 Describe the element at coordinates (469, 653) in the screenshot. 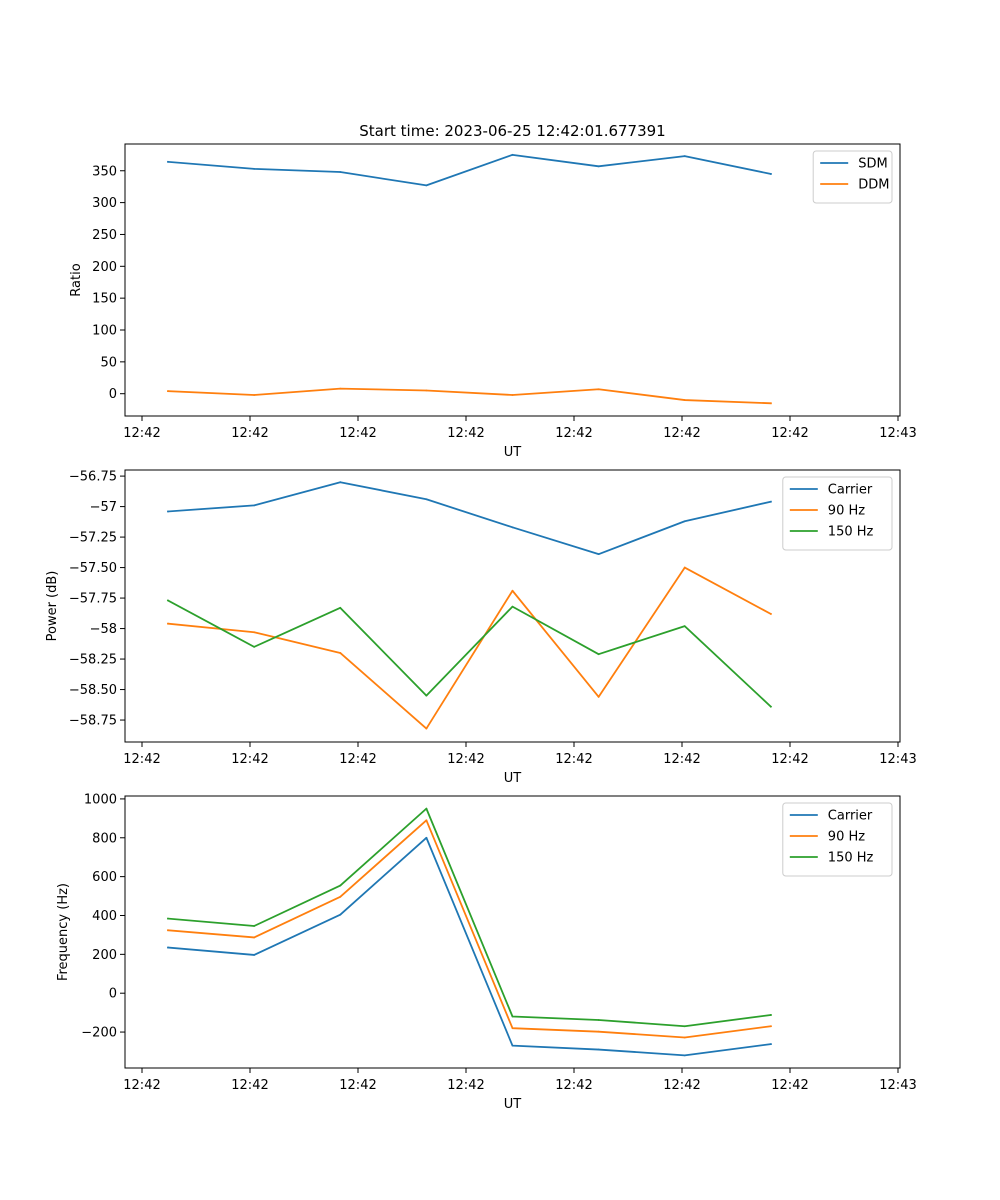

I see `series-line-150-hz` at that location.